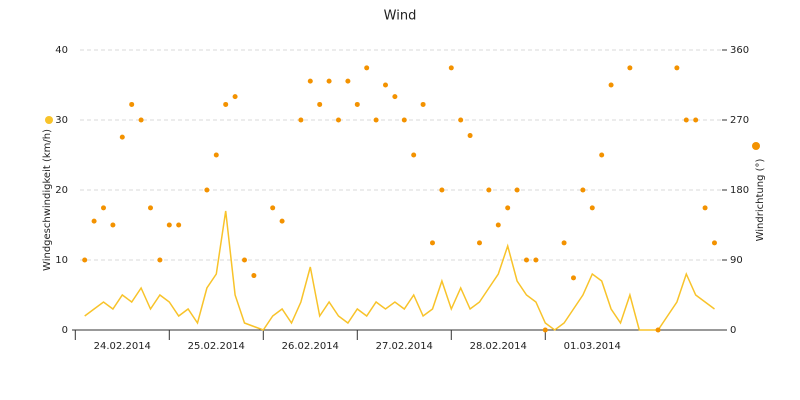 The height and width of the screenshot is (400, 800). I want to click on y2-tick-label: 180, so click(739, 190).